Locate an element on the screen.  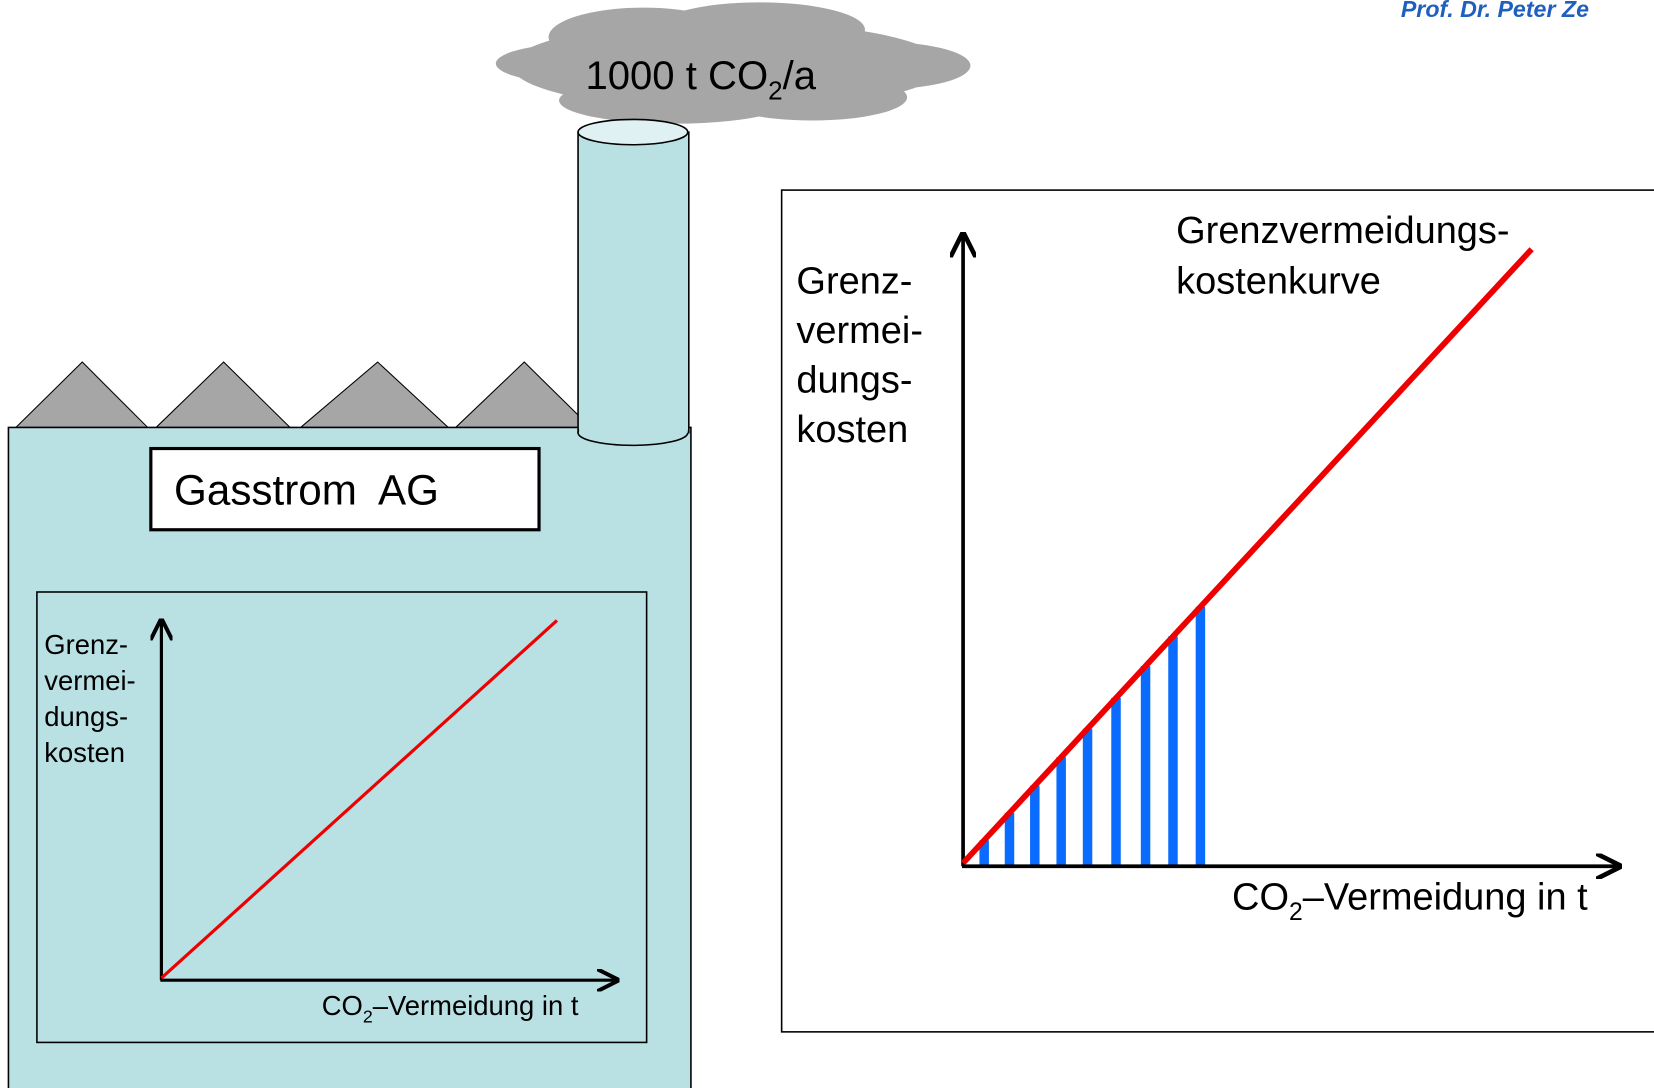
cloud-text: 1000 t CO is located at coordinates (676, 76).